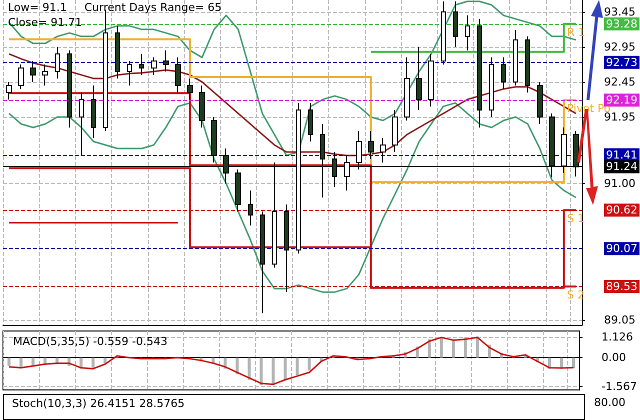 Image resolution: width=640 pixels, height=420 pixels. Describe the element at coordinates (620, 47) in the screenshot. I see `y-tick-label: 92.95` at that location.